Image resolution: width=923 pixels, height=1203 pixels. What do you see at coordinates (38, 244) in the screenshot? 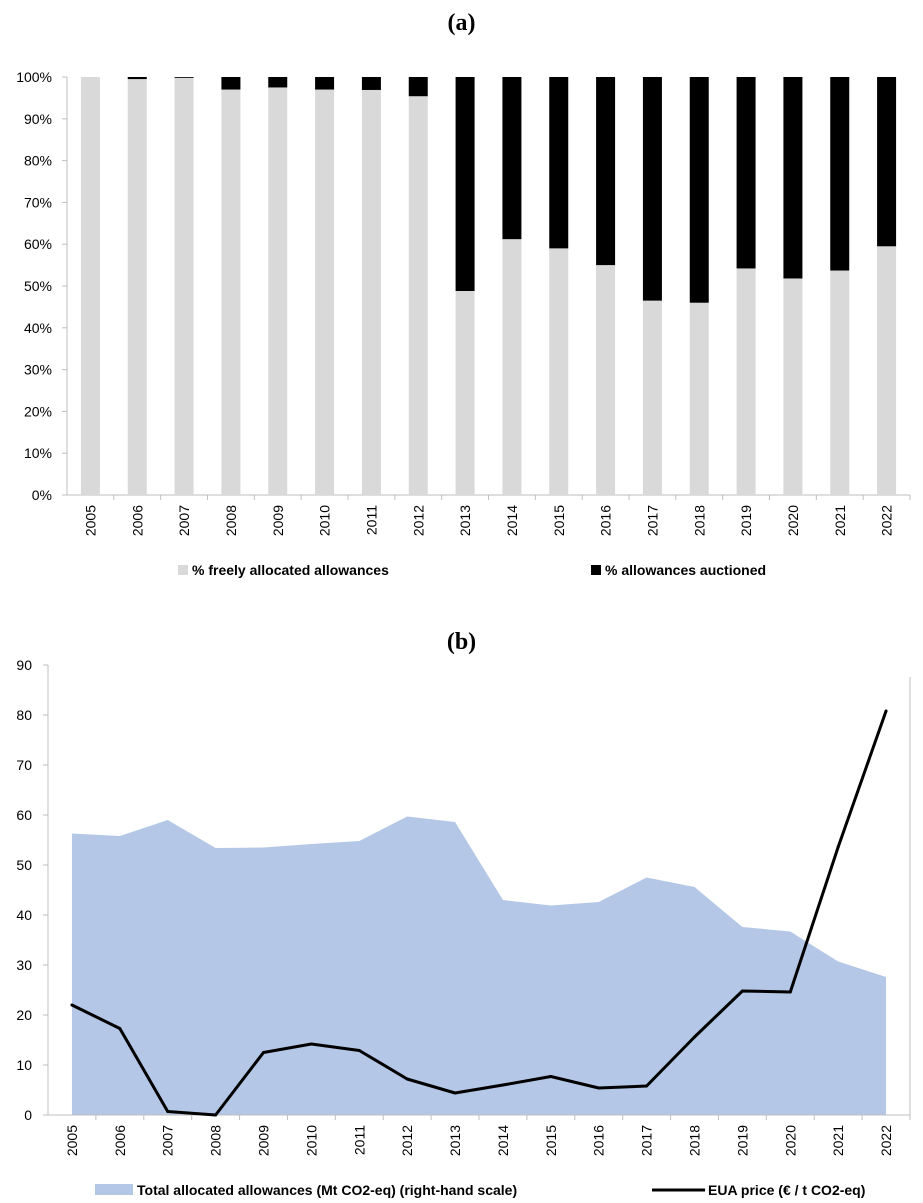
I see `y-tick-label: 60%` at bounding box center [38, 244].